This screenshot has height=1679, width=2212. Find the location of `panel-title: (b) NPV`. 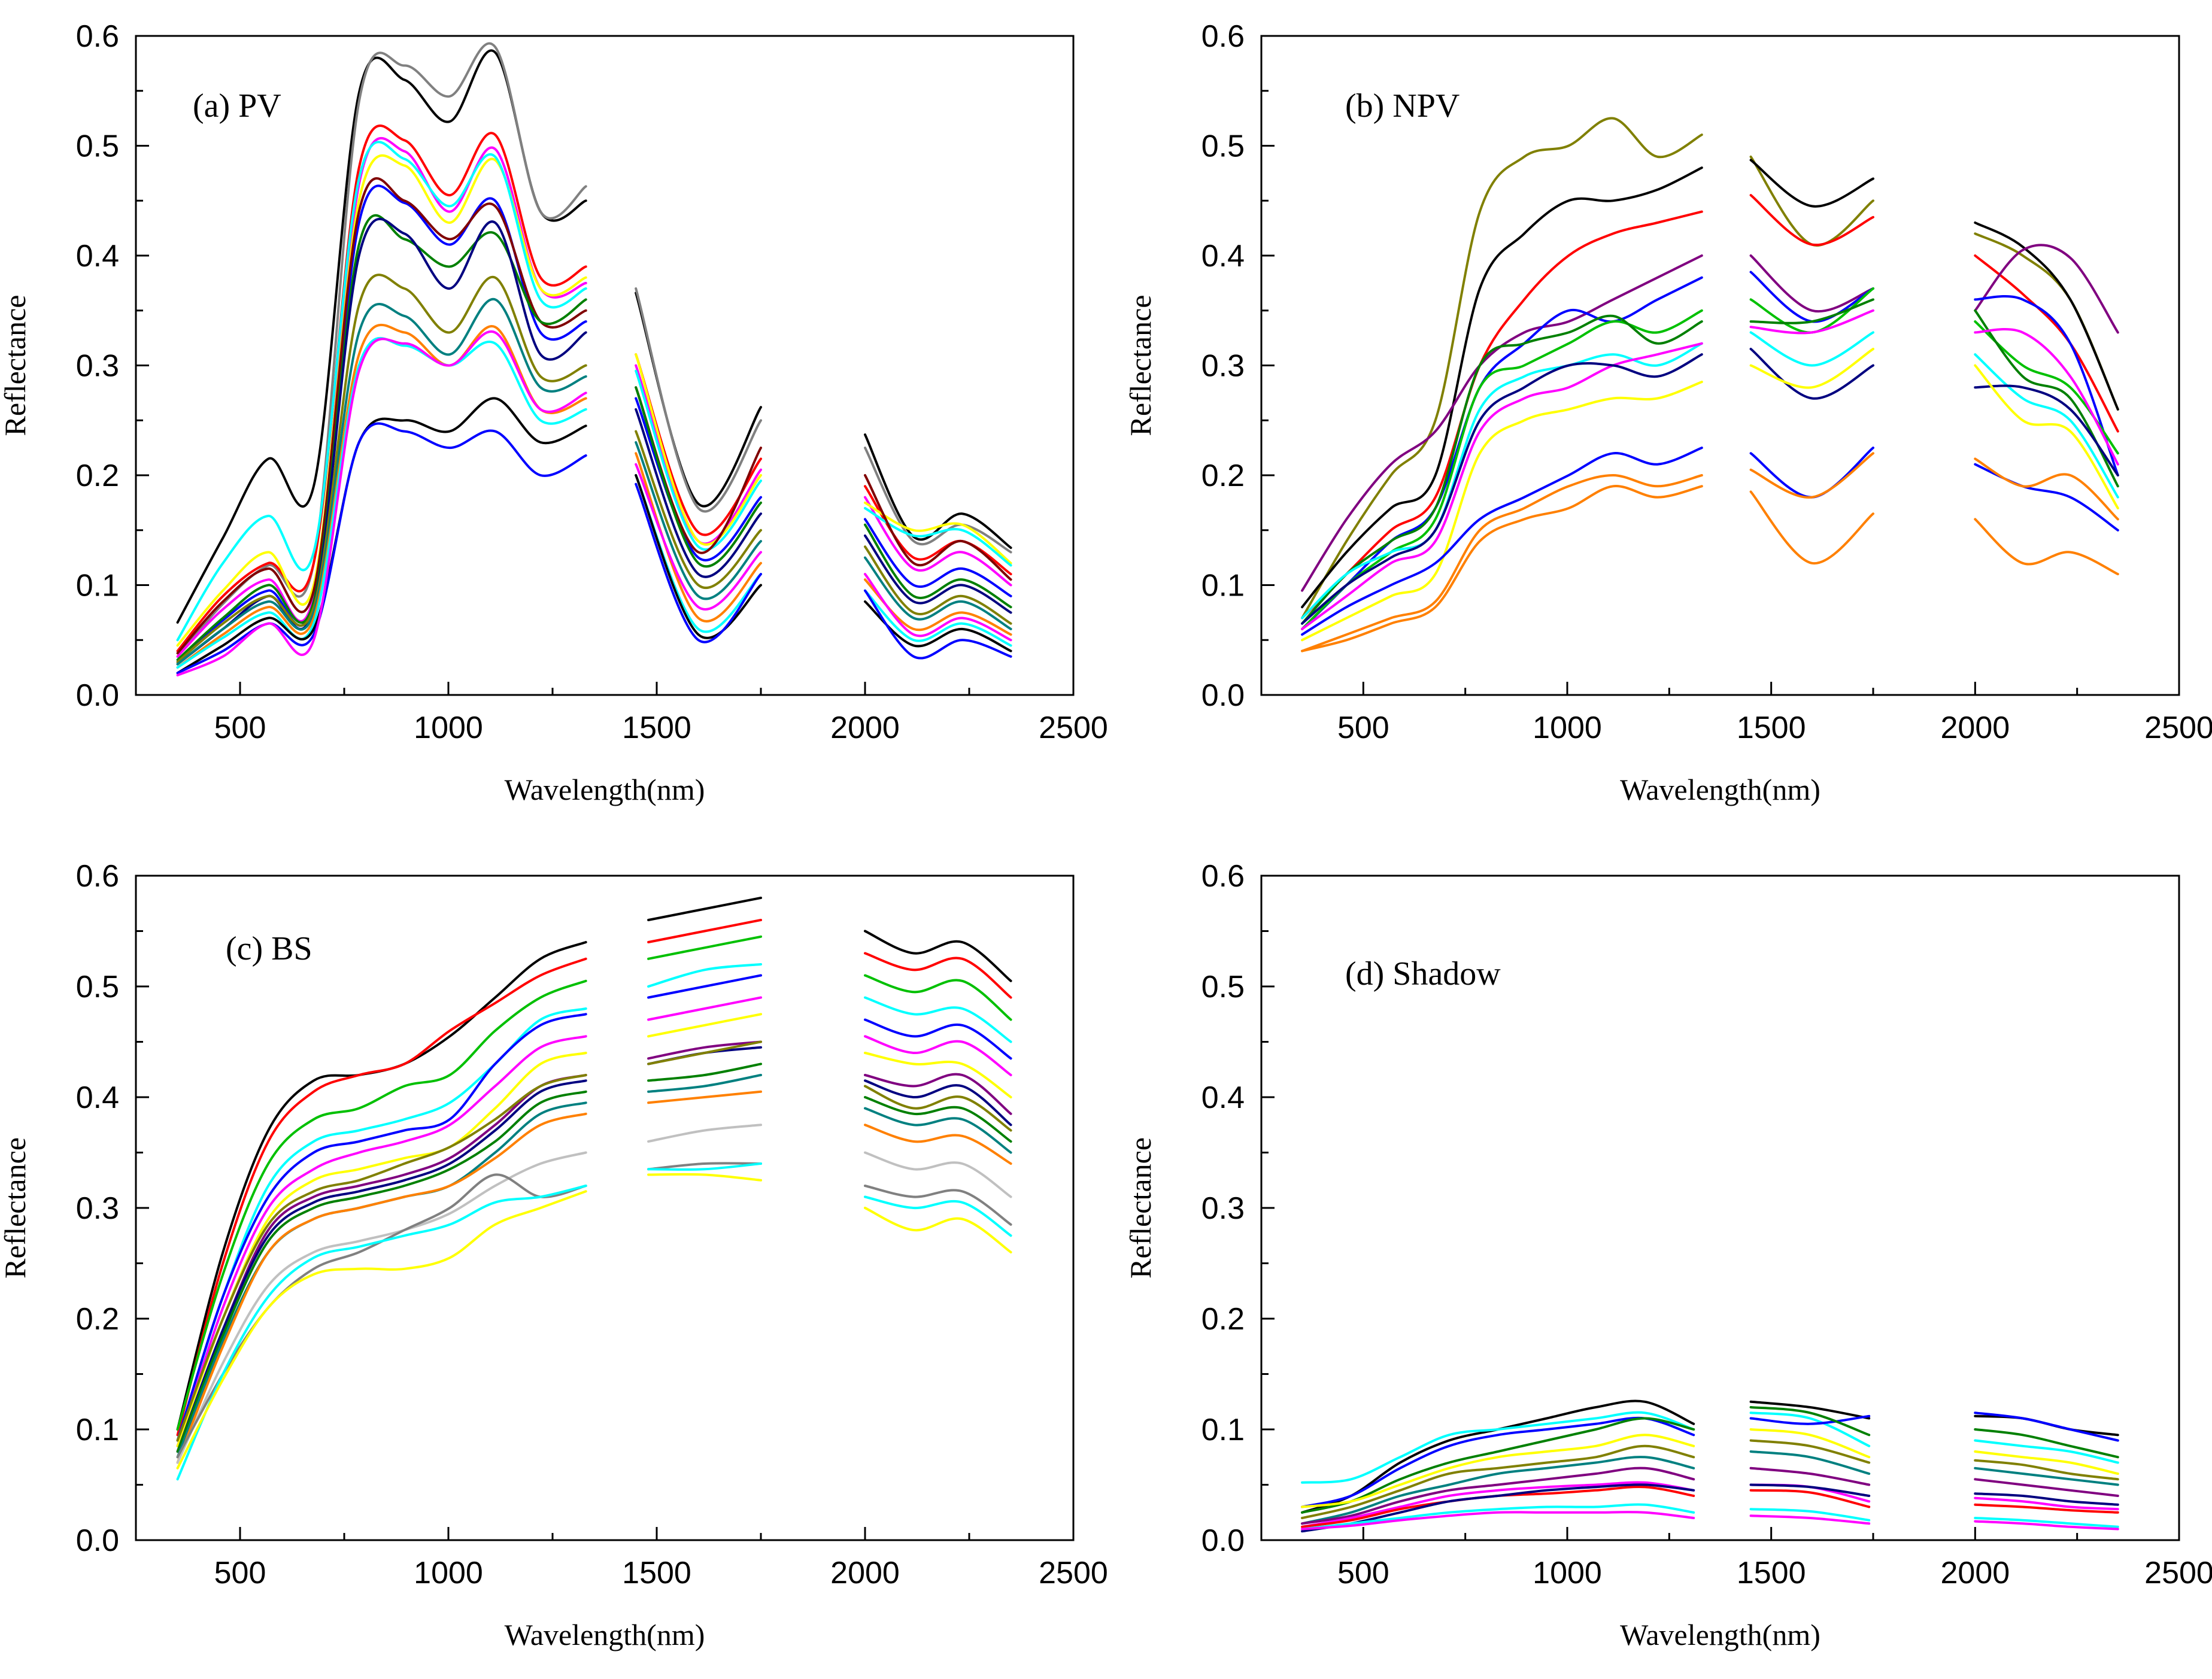

panel-title: (b) NPV is located at coordinates (1402, 106).